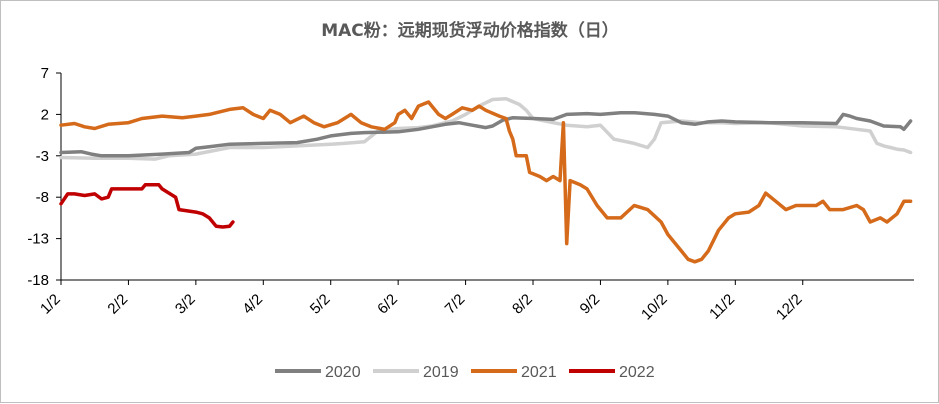 This screenshot has width=939, height=404. Describe the element at coordinates (38, 239) in the screenshot. I see `y-tick-label: -13` at that location.